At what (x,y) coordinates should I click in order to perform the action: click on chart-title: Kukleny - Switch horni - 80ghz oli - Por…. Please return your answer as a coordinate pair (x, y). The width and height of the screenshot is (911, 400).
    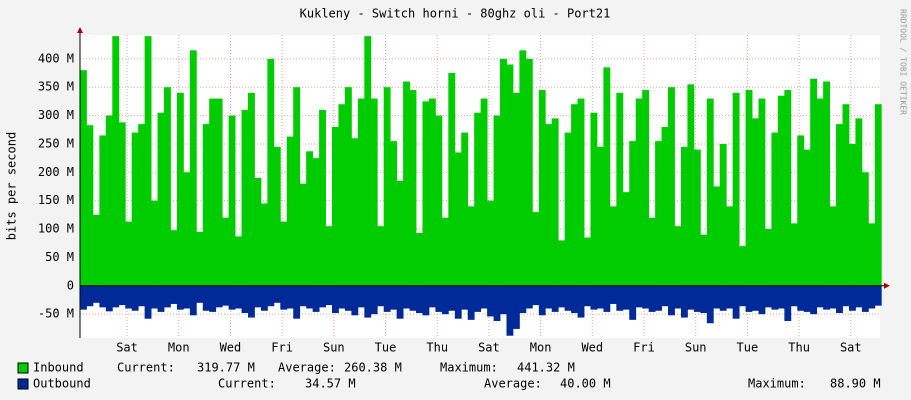
    Looking at the image, I should click on (455, 14).